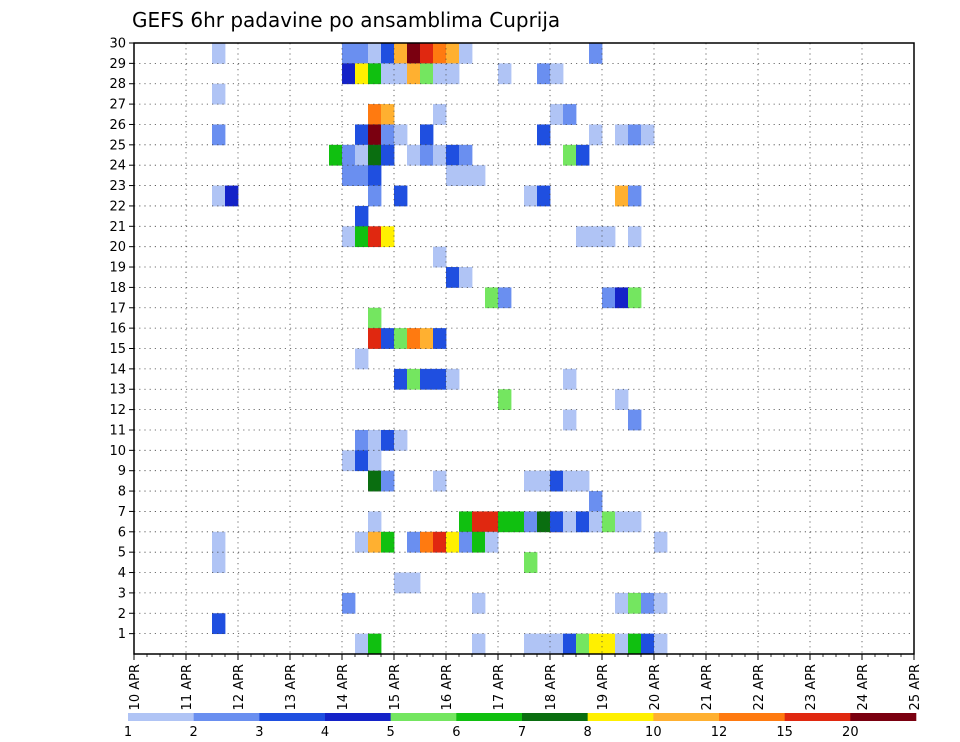 The image size is (960, 742). What do you see at coordinates (447, 687) in the screenshot?
I see `x-tick-label: 16 APR` at bounding box center [447, 687].